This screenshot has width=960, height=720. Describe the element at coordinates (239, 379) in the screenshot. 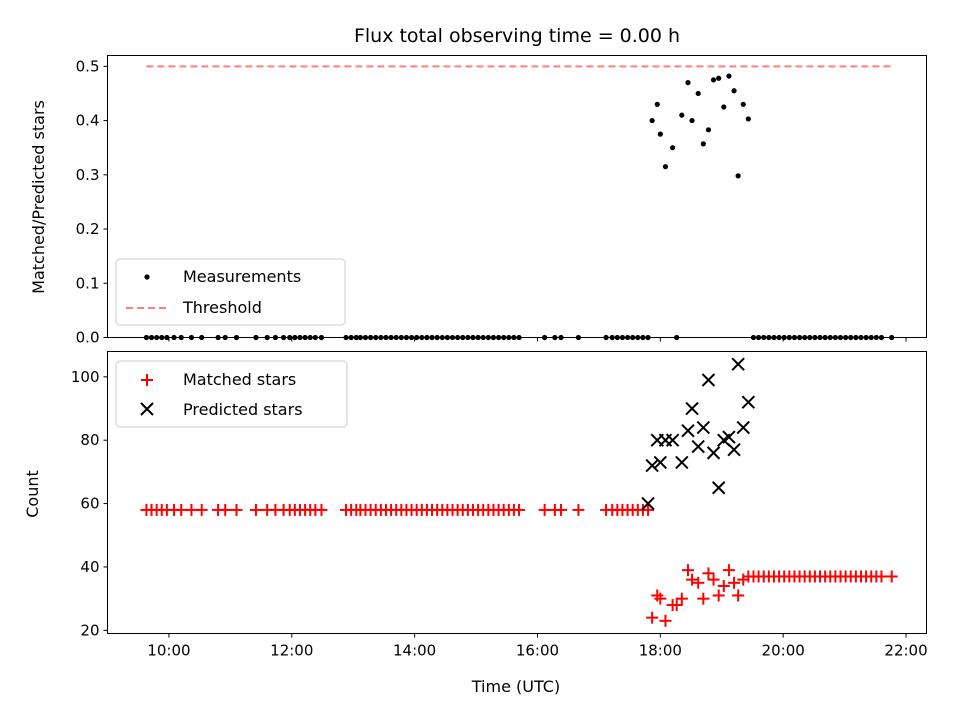

I see `legend-matched-label: Matched stars` at that location.